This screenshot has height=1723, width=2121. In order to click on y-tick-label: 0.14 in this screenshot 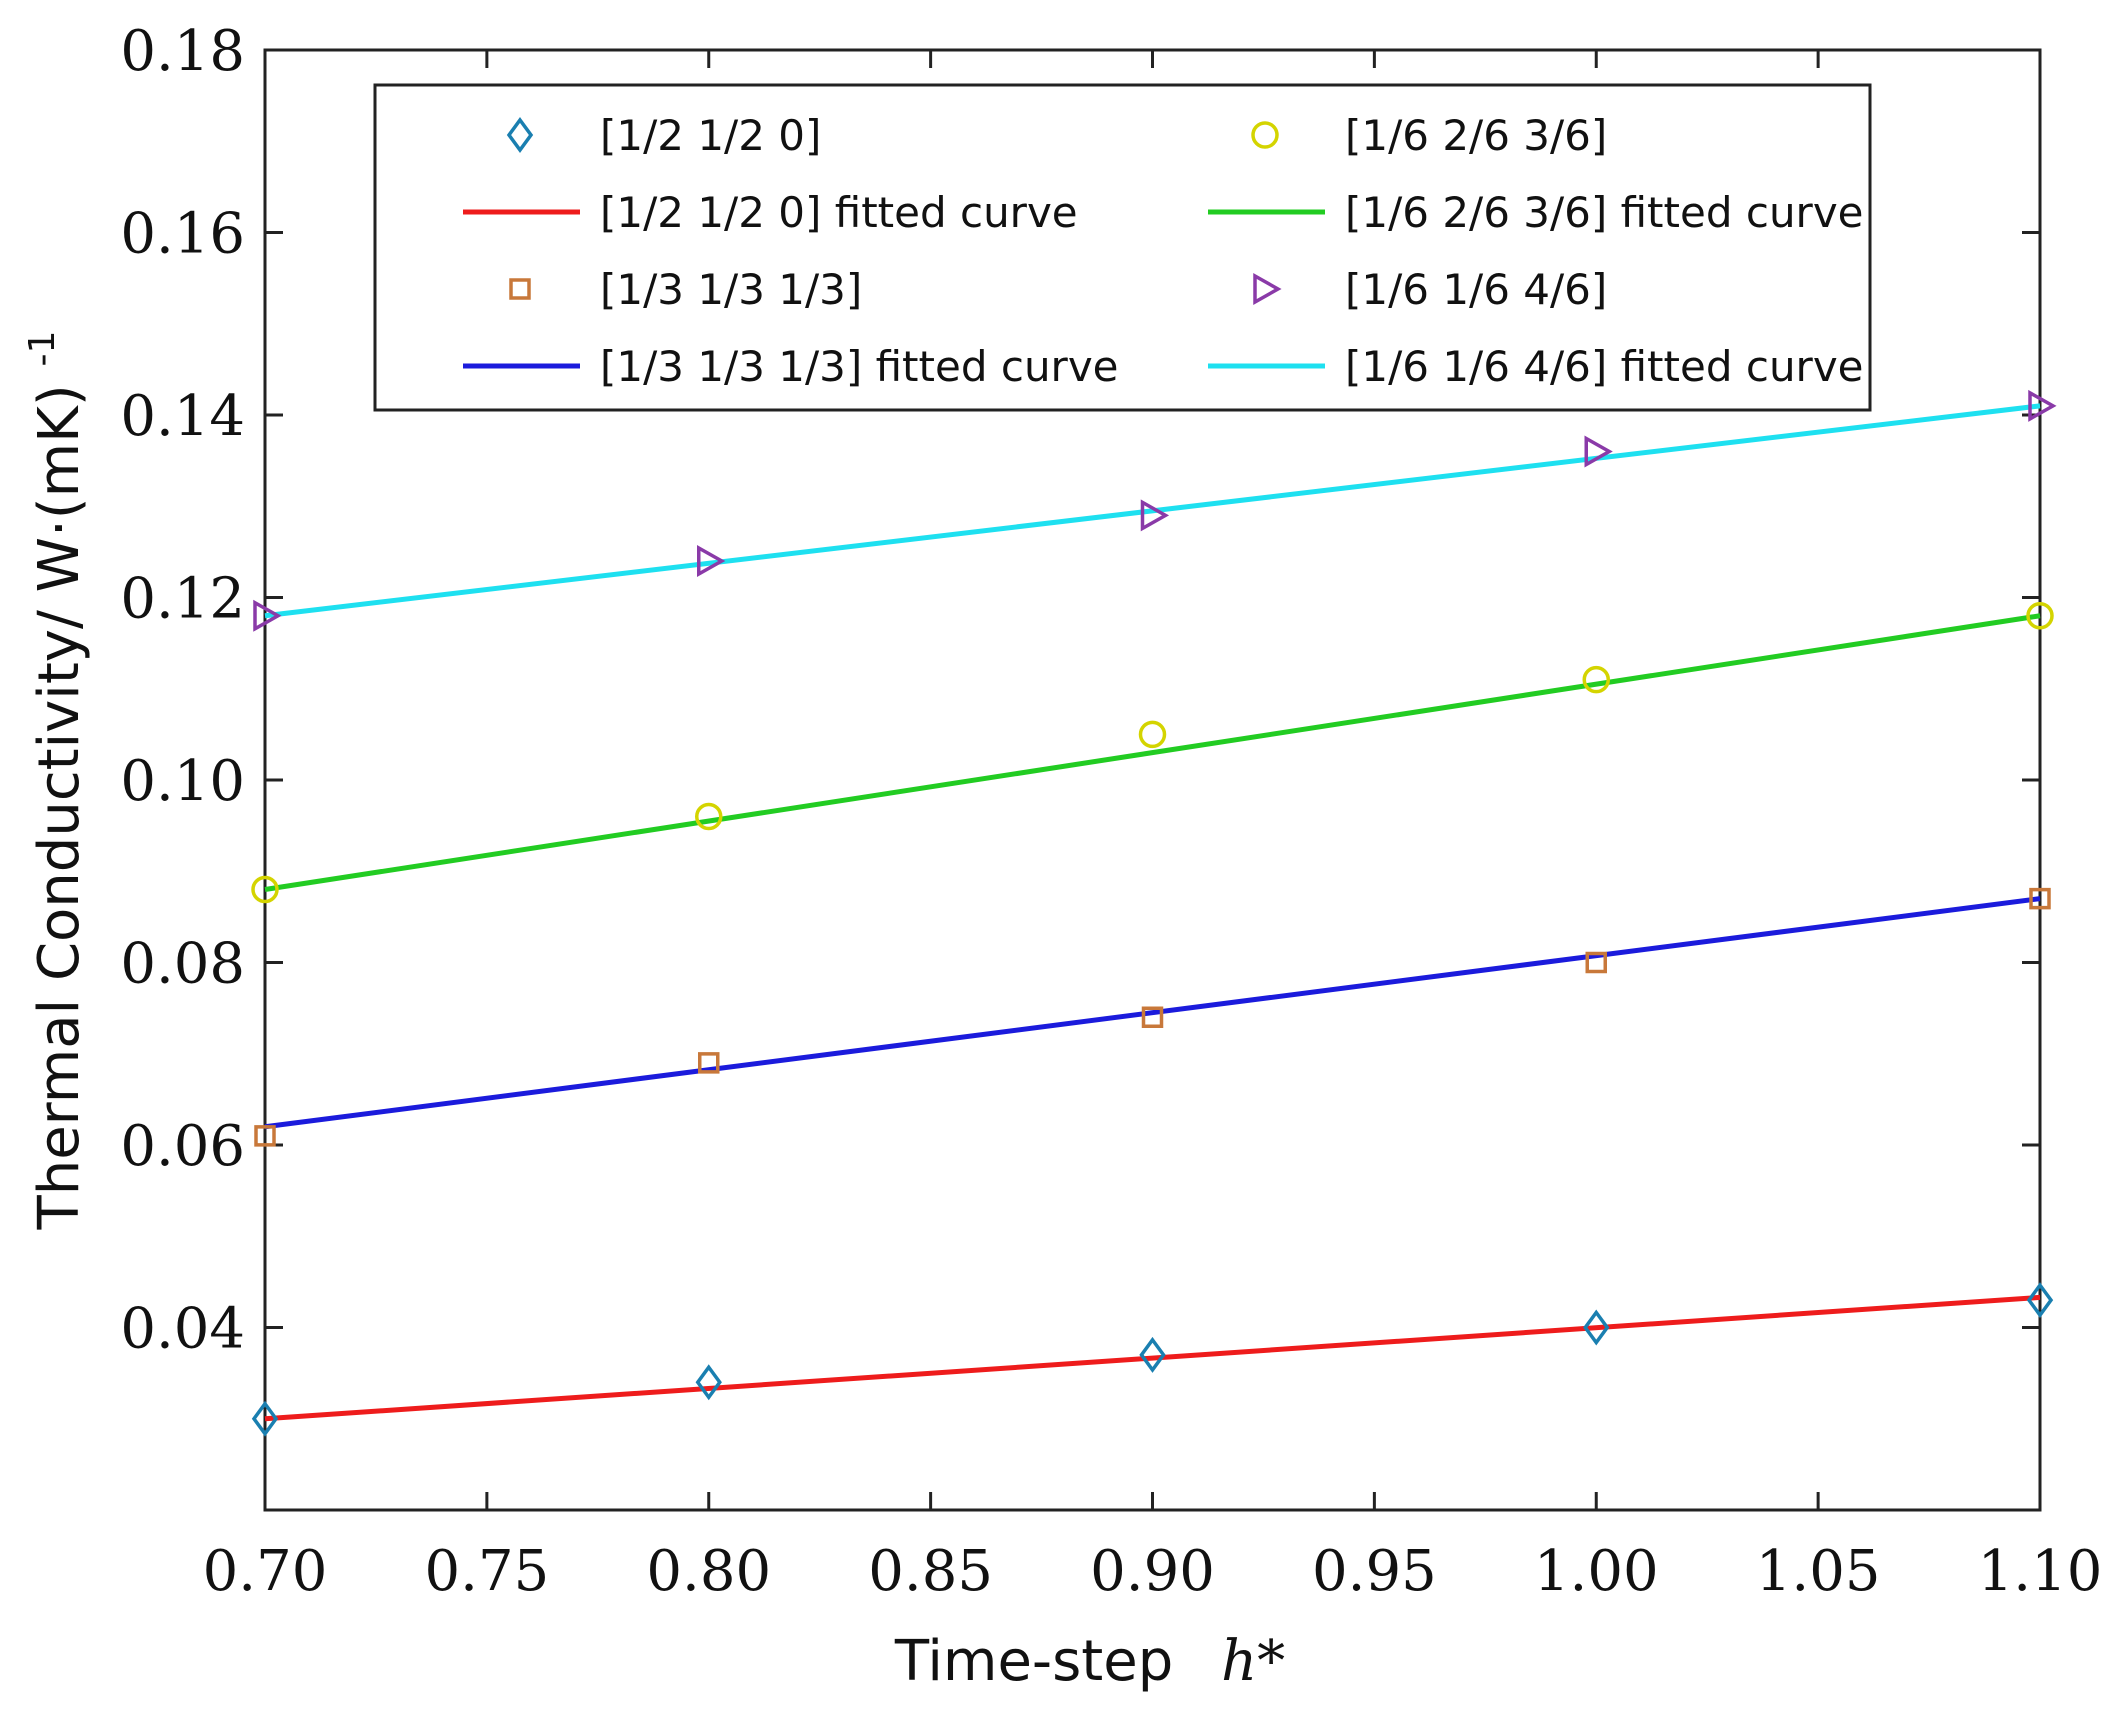, I will do `click(182, 416)`.